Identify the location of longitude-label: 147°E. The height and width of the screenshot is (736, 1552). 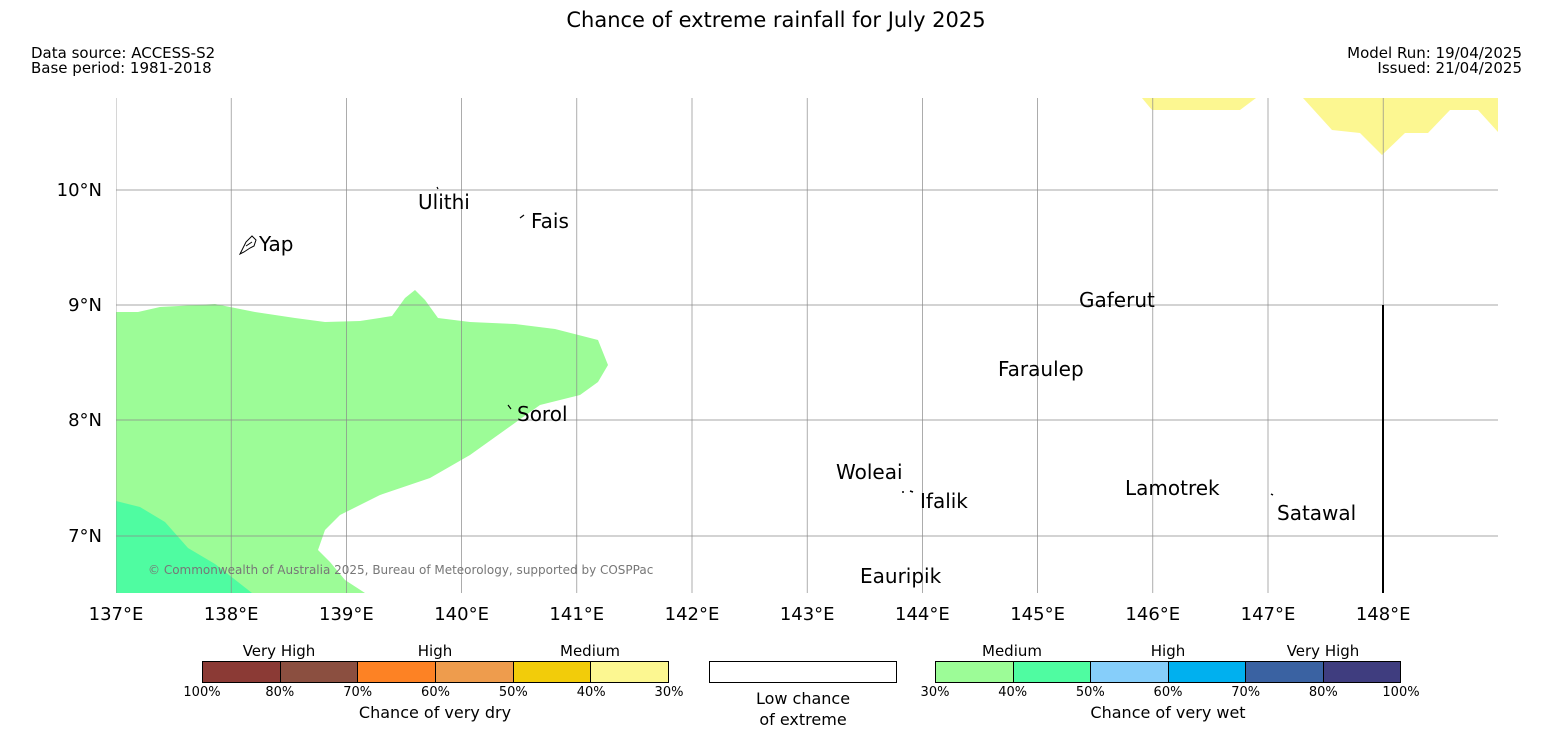
(1268, 614).